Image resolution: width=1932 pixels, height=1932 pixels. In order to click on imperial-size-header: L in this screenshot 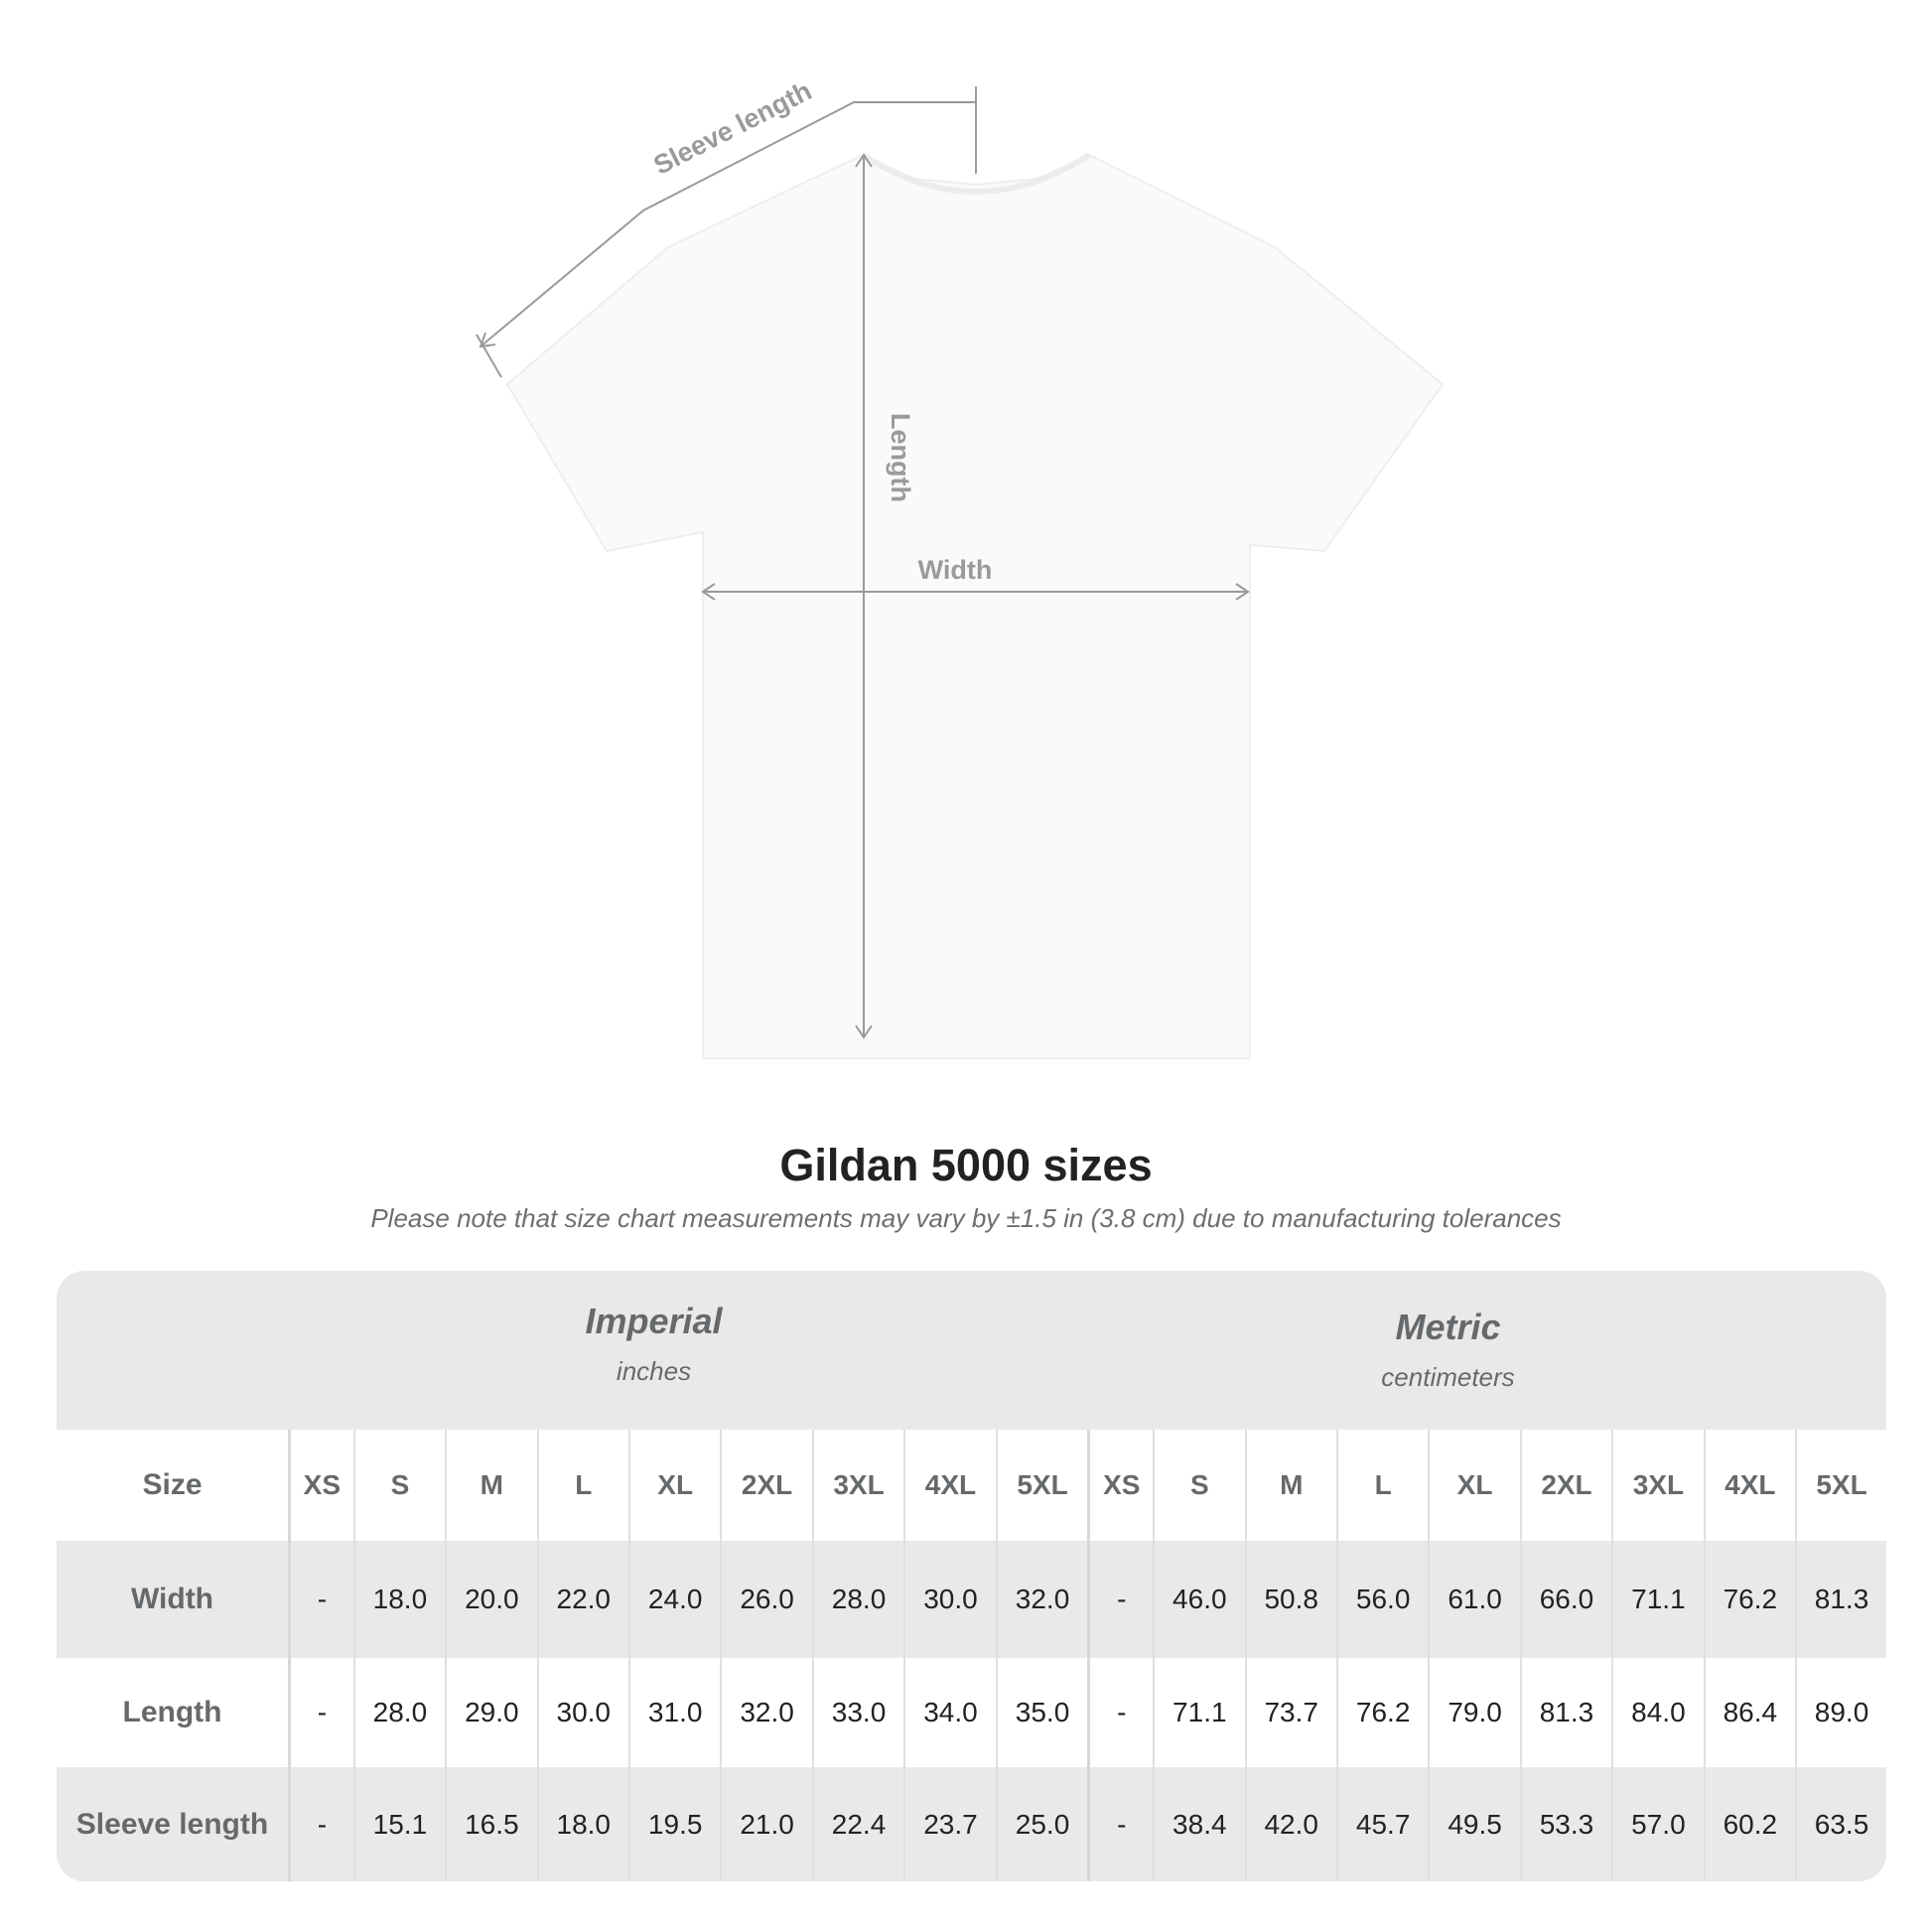, I will do `click(582, 1486)`.